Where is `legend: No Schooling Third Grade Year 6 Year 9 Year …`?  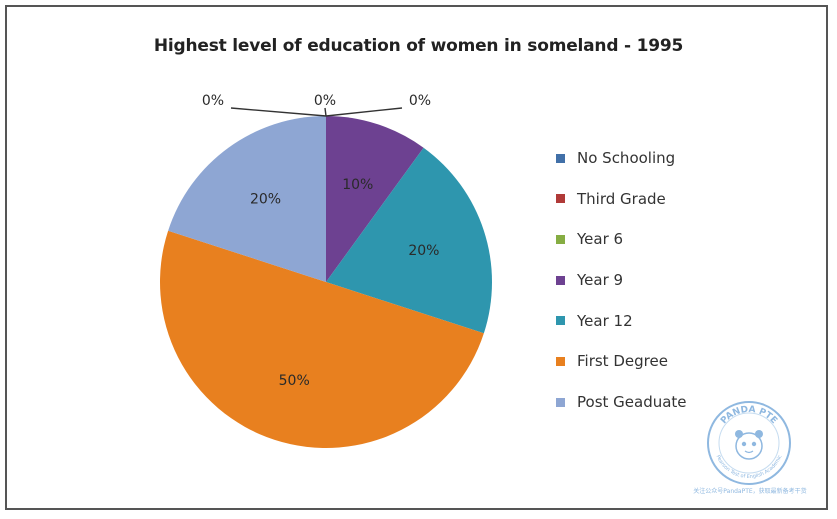
legend: No Schooling Third Grade Year 6 Year 9 Year … is located at coordinates (621, 290).